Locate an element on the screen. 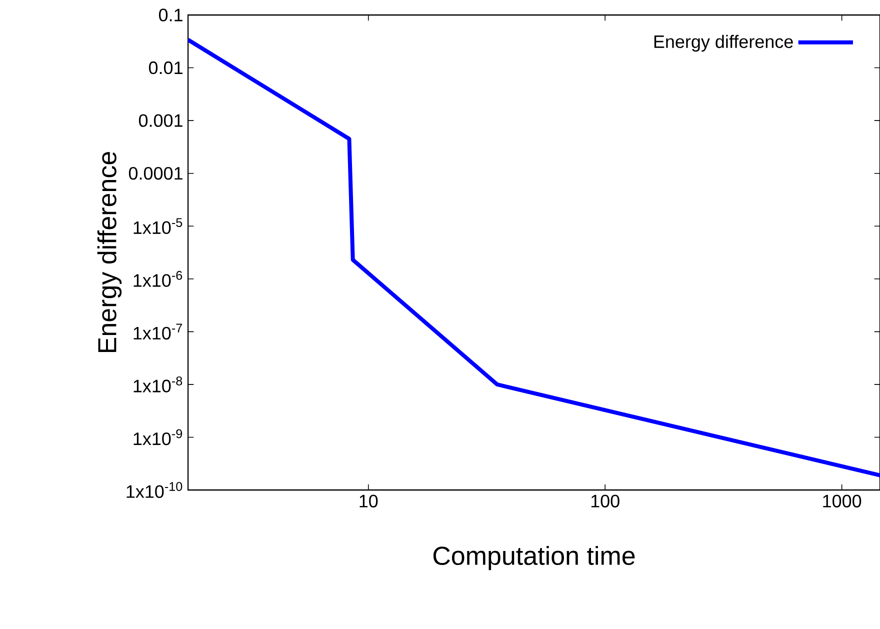 The width and height of the screenshot is (880, 629). x-tick-label: 10 is located at coordinates (369, 501).